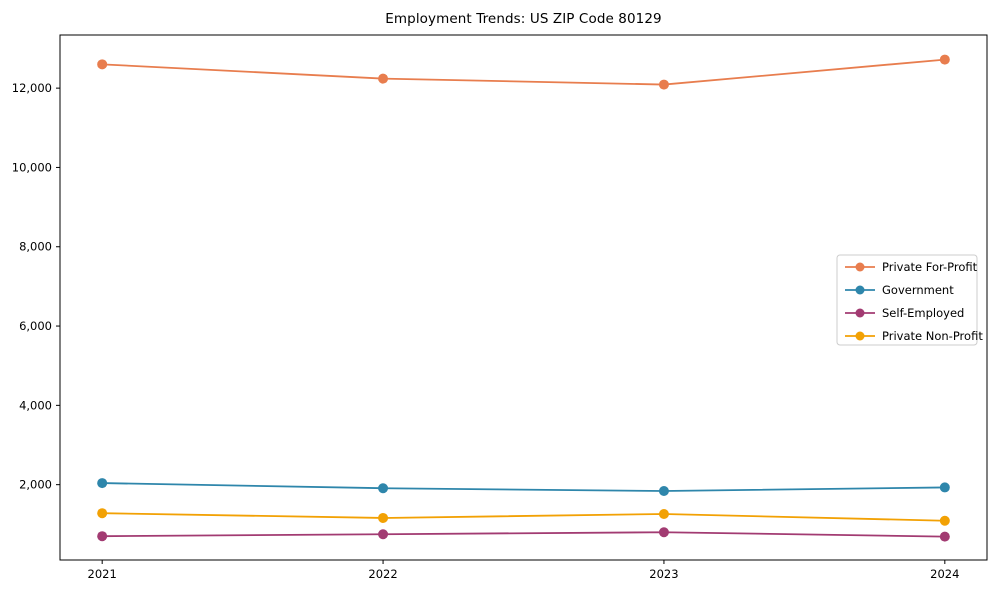 Image resolution: width=1000 pixels, height=600 pixels. What do you see at coordinates (523, 534) in the screenshot?
I see `series-line-self-employed` at bounding box center [523, 534].